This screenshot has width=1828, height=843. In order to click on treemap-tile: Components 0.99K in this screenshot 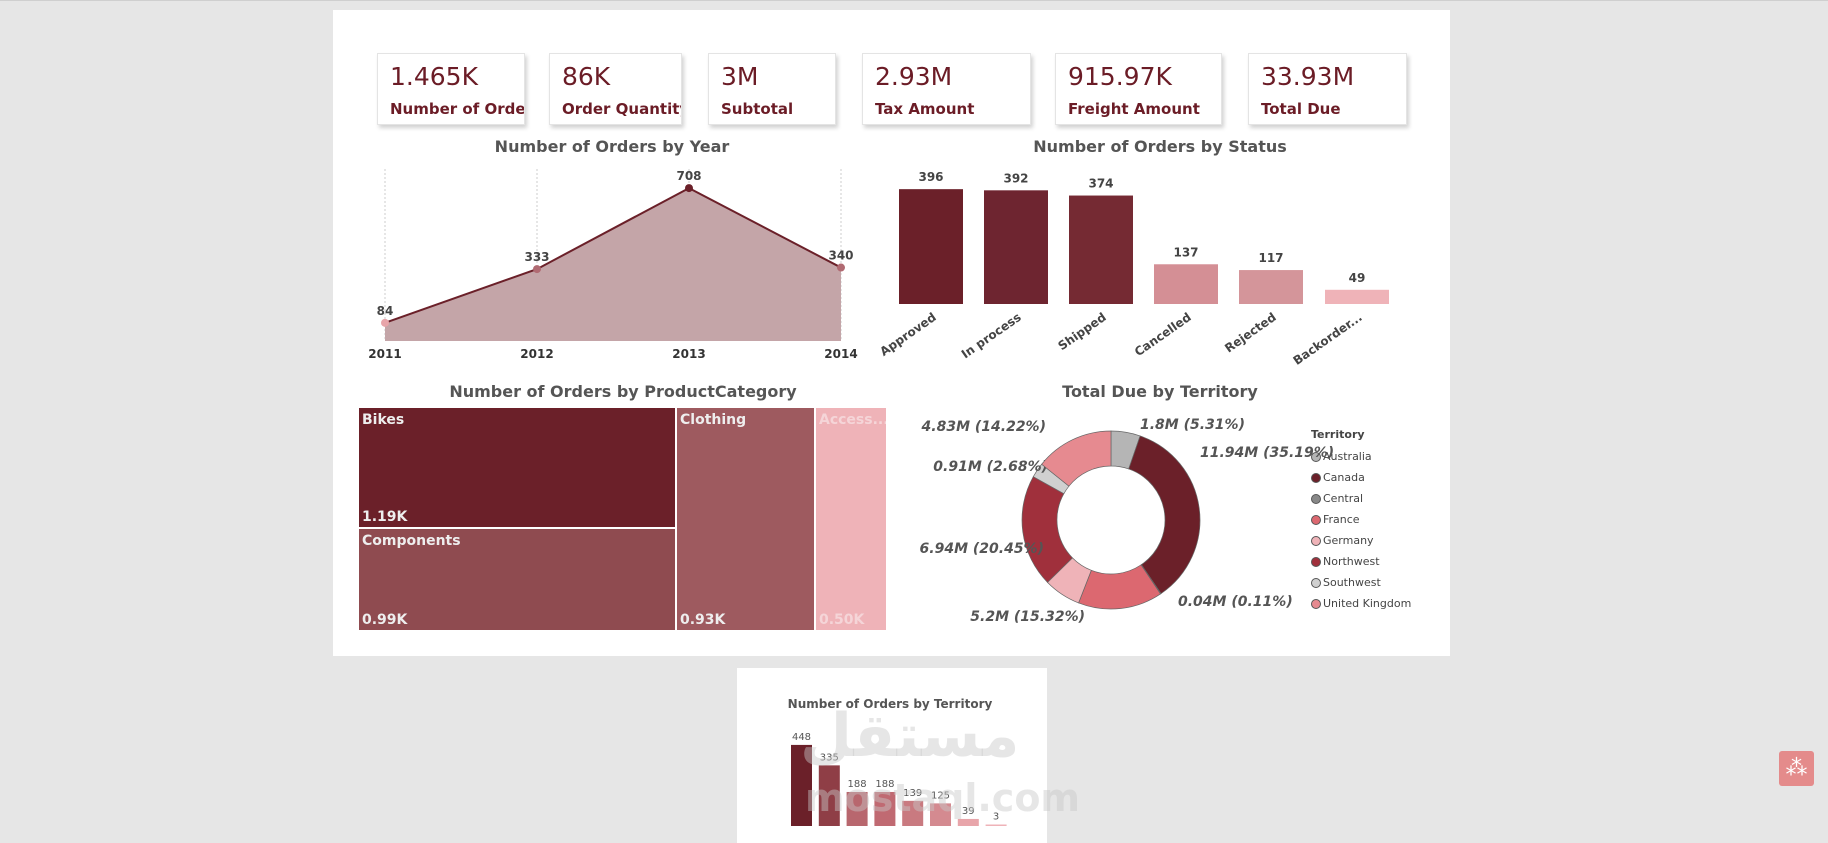, I will do `click(517, 579)`.